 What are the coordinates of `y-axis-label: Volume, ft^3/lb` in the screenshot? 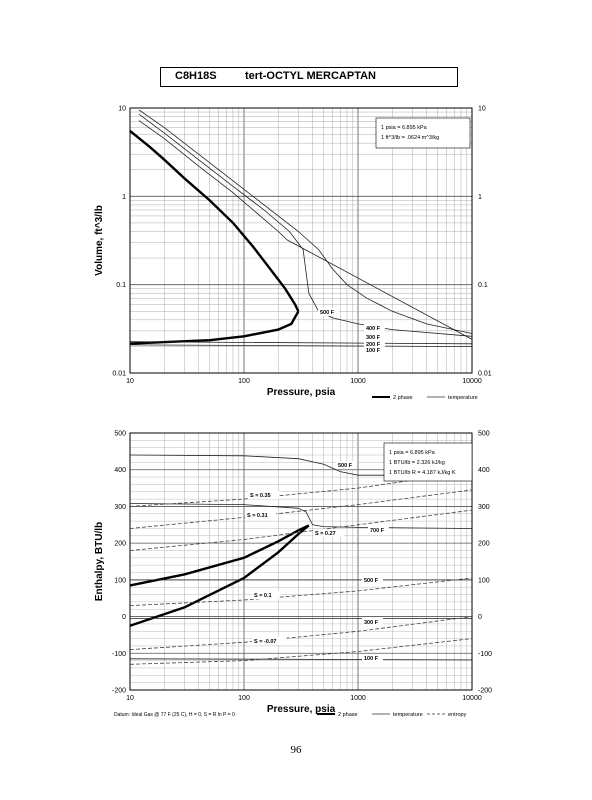 It's located at (99, 240).